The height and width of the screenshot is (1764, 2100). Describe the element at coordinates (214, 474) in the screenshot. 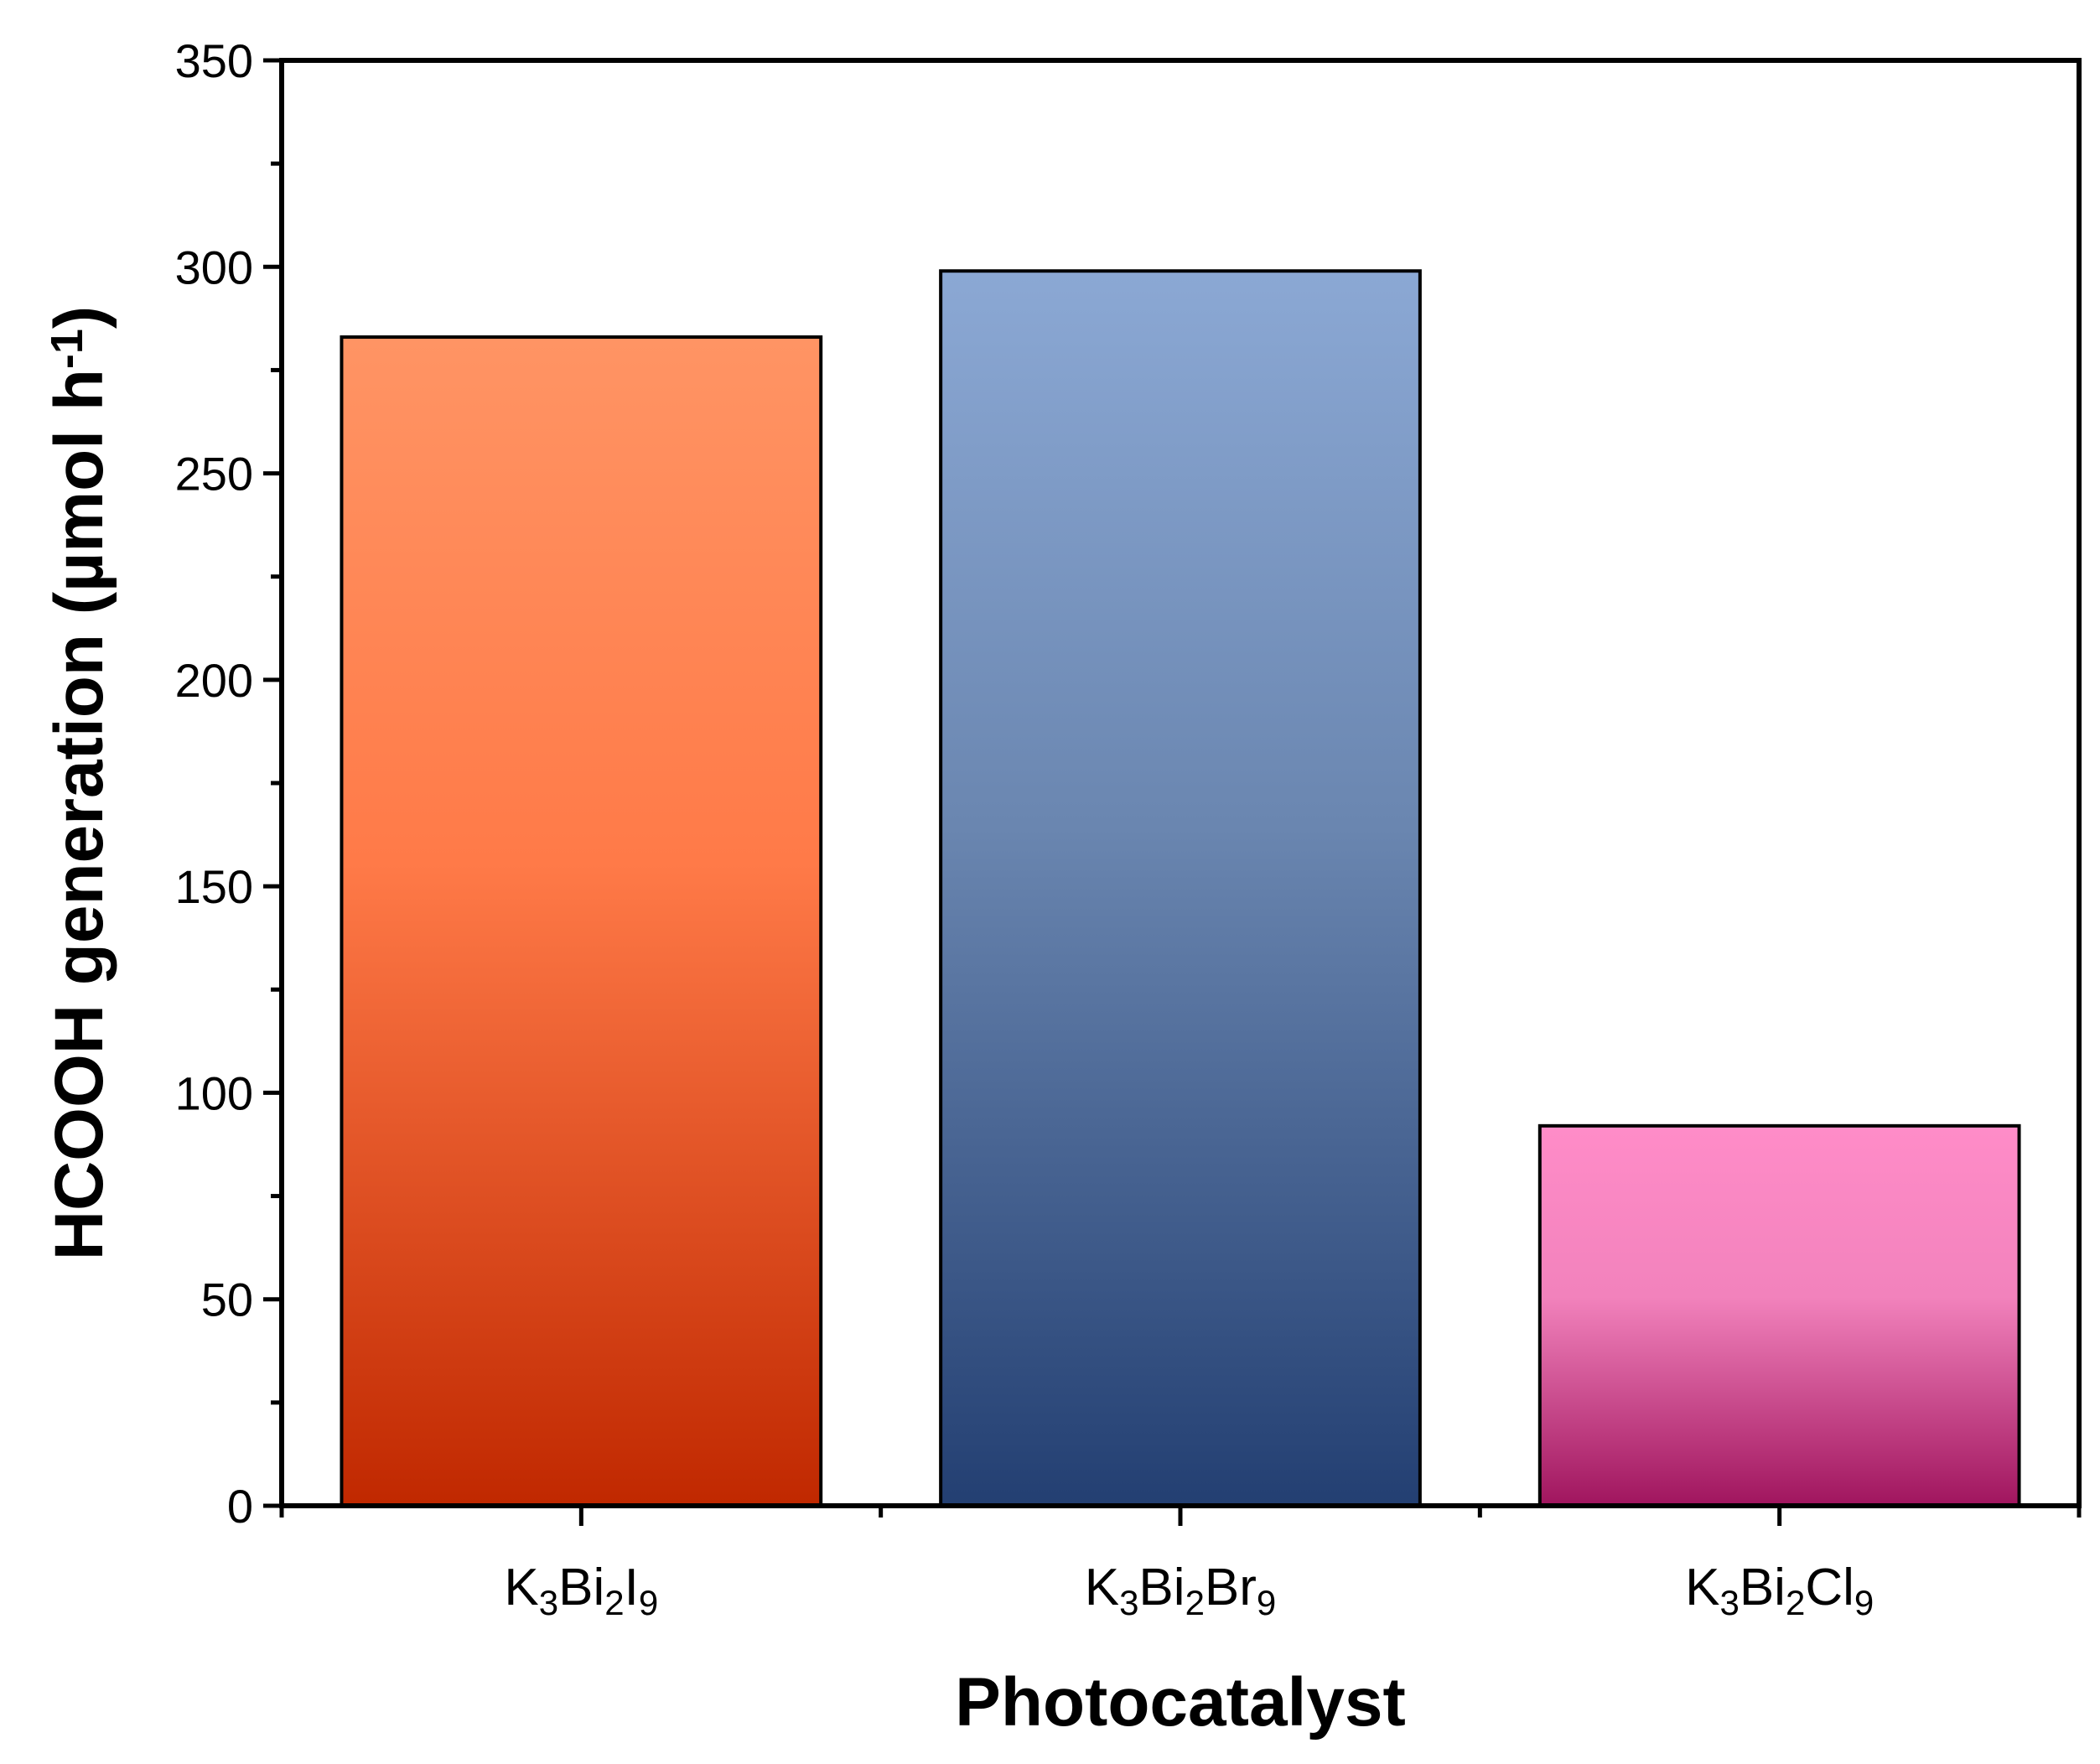

I see `y-tick-label: 250` at that location.